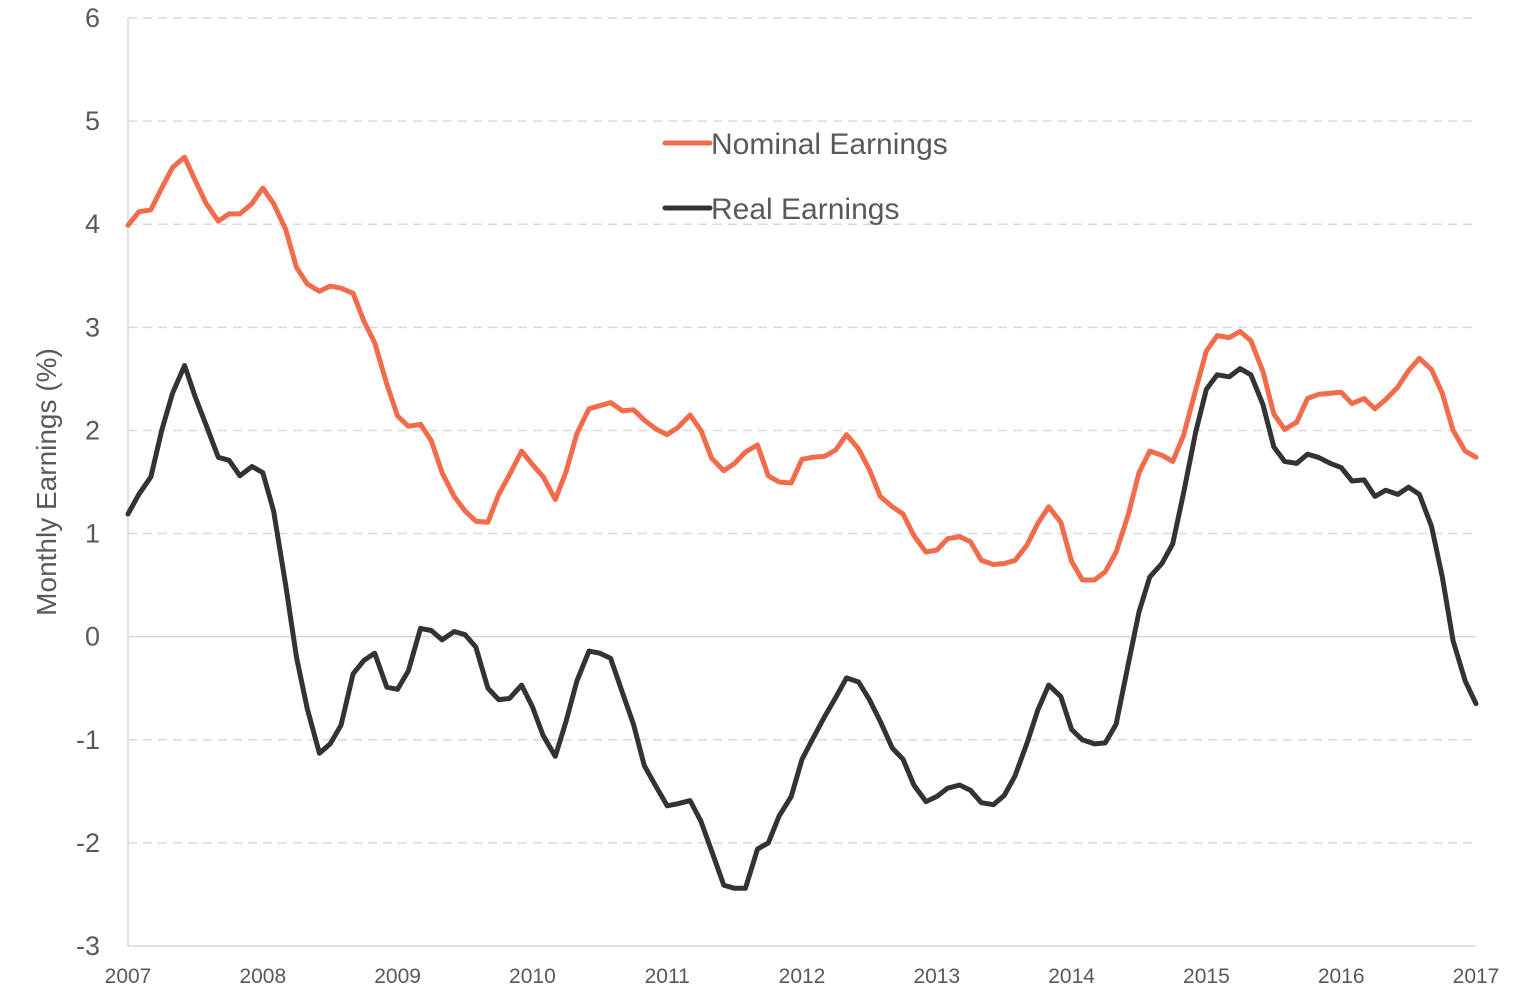 This screenshot has height=988, width=1521. Describe the element at coordinates (128, 976) in the screenshot. I see `x-tick-label: 2007` at that location.